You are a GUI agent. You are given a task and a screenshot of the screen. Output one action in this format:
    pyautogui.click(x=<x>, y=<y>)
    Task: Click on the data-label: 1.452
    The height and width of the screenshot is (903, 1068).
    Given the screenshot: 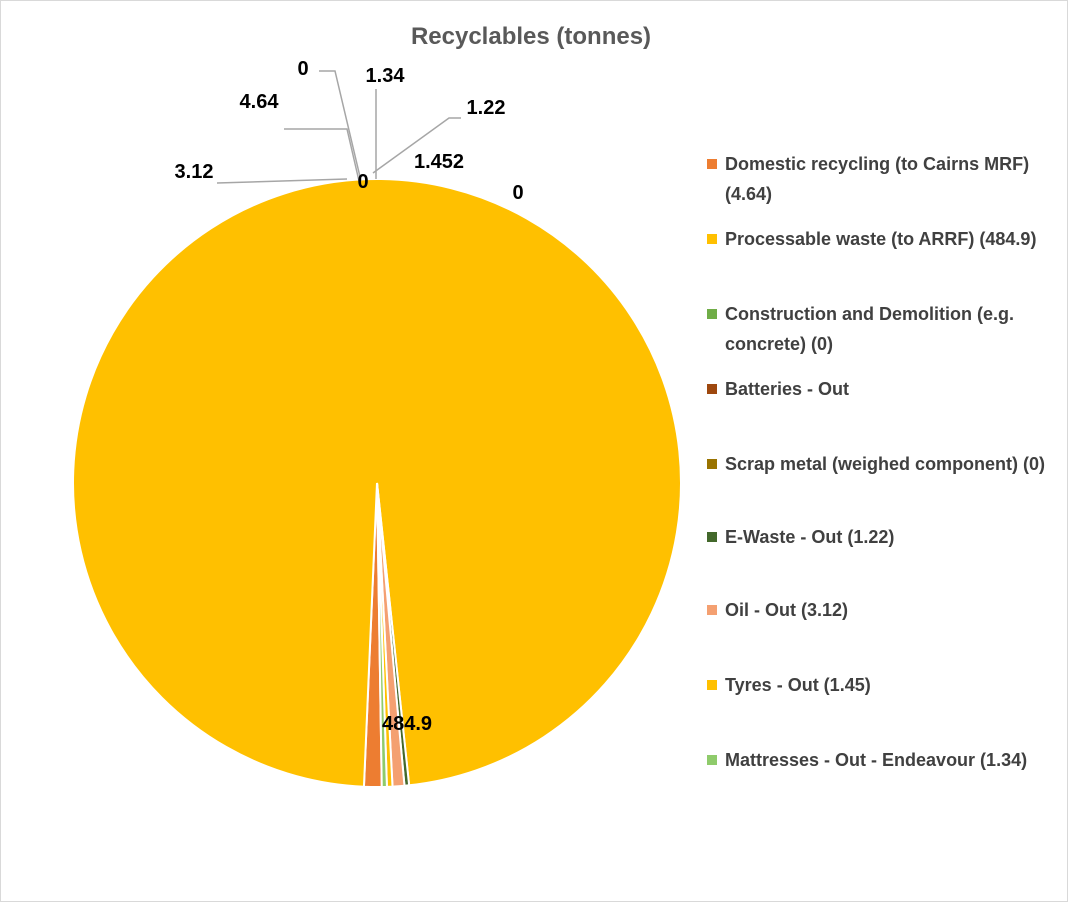 What is the action you would take?
    pyautogui.click(x=439, y=162)
    